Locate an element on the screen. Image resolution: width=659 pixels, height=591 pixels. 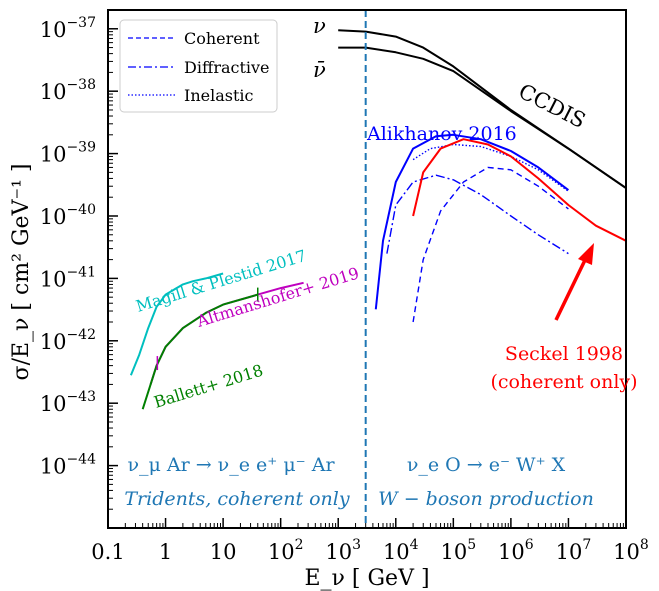
y-axis-ticks: 10−37 10−38 10−39 10−40 10−41 10−42 10−43 10−44 is located at coordinates (79, 259).